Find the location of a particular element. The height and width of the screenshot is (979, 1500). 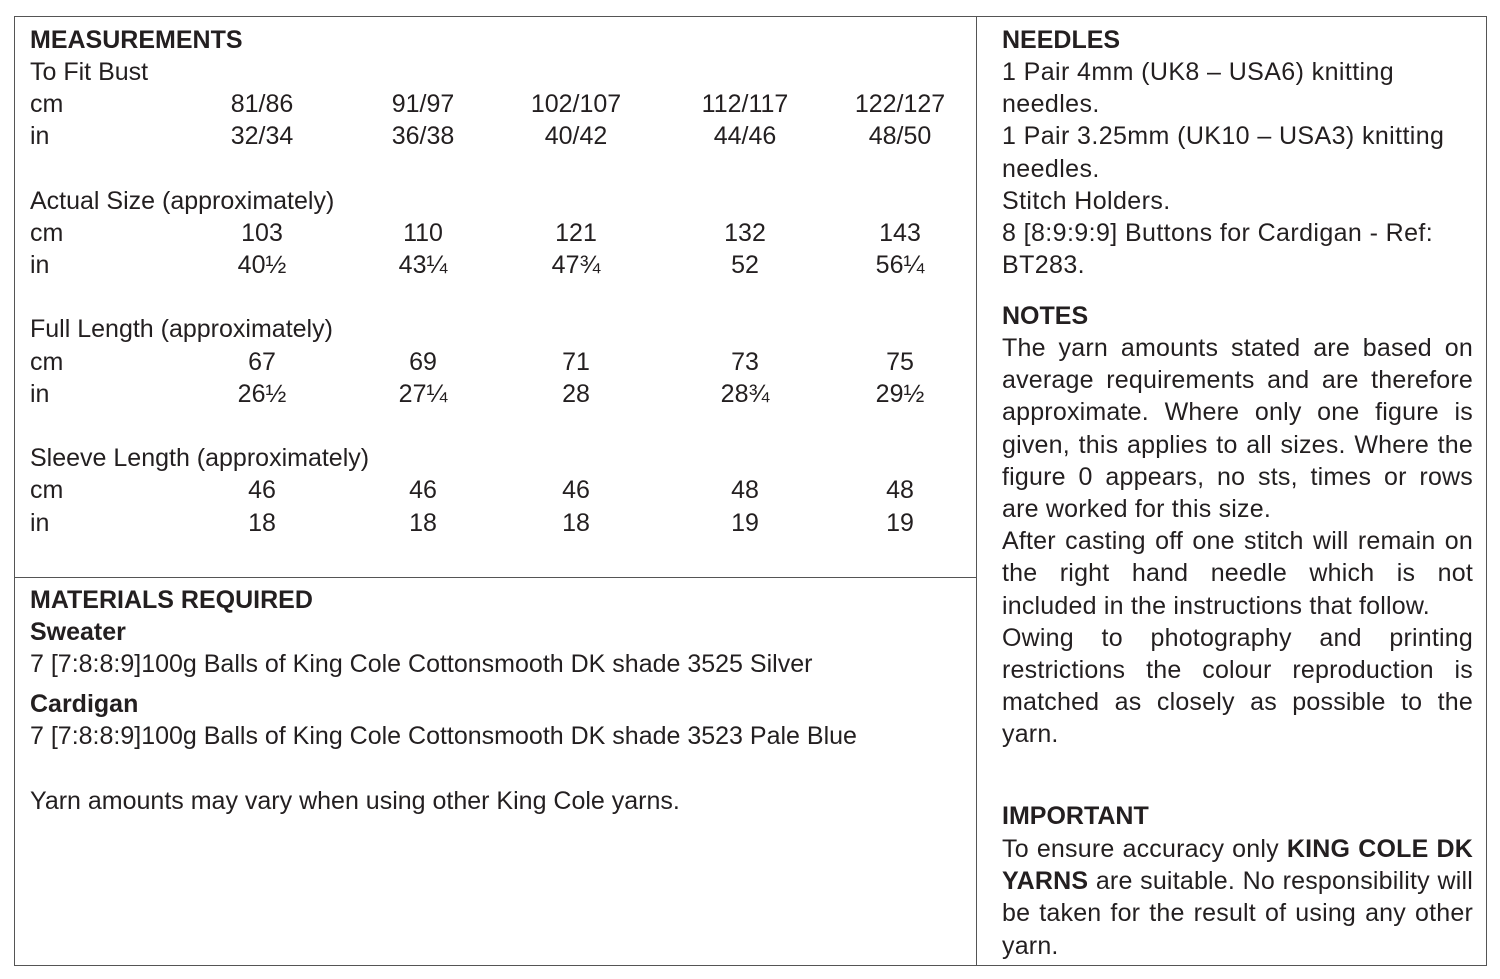

section-title: MATERIALS REQUIRED is located at coordinates (171, 600).